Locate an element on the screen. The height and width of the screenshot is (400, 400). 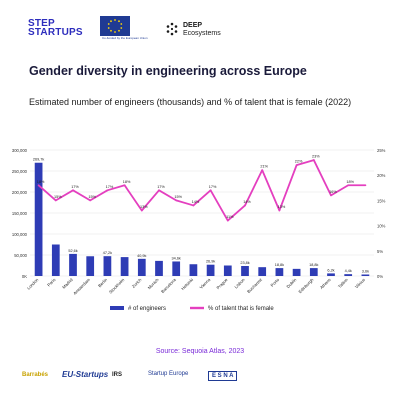
bar-data-label: 52,6k is located at coordinates (72, 251).